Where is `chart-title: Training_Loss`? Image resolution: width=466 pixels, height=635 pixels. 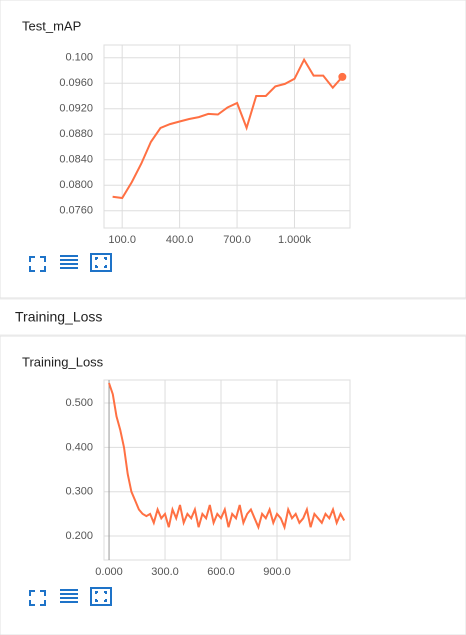
chart-title: Training_Loss is located at coordinates (63, 361).